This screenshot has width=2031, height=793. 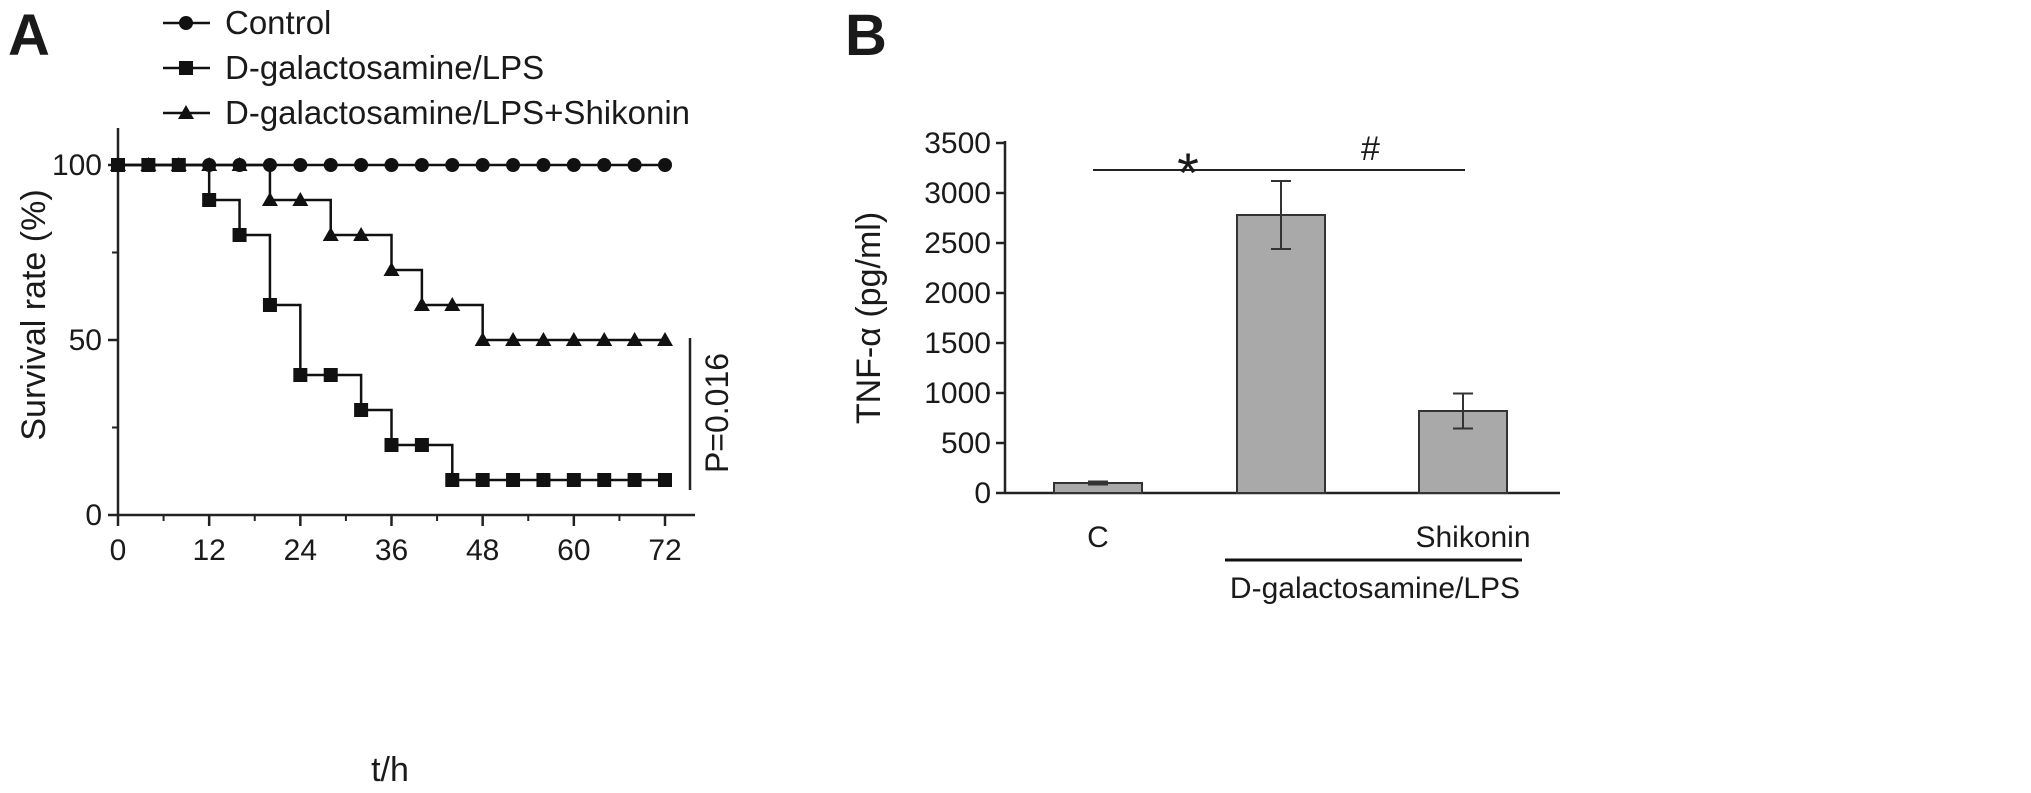 I want to click on legend-item: Control, so click(x=247, y=22).